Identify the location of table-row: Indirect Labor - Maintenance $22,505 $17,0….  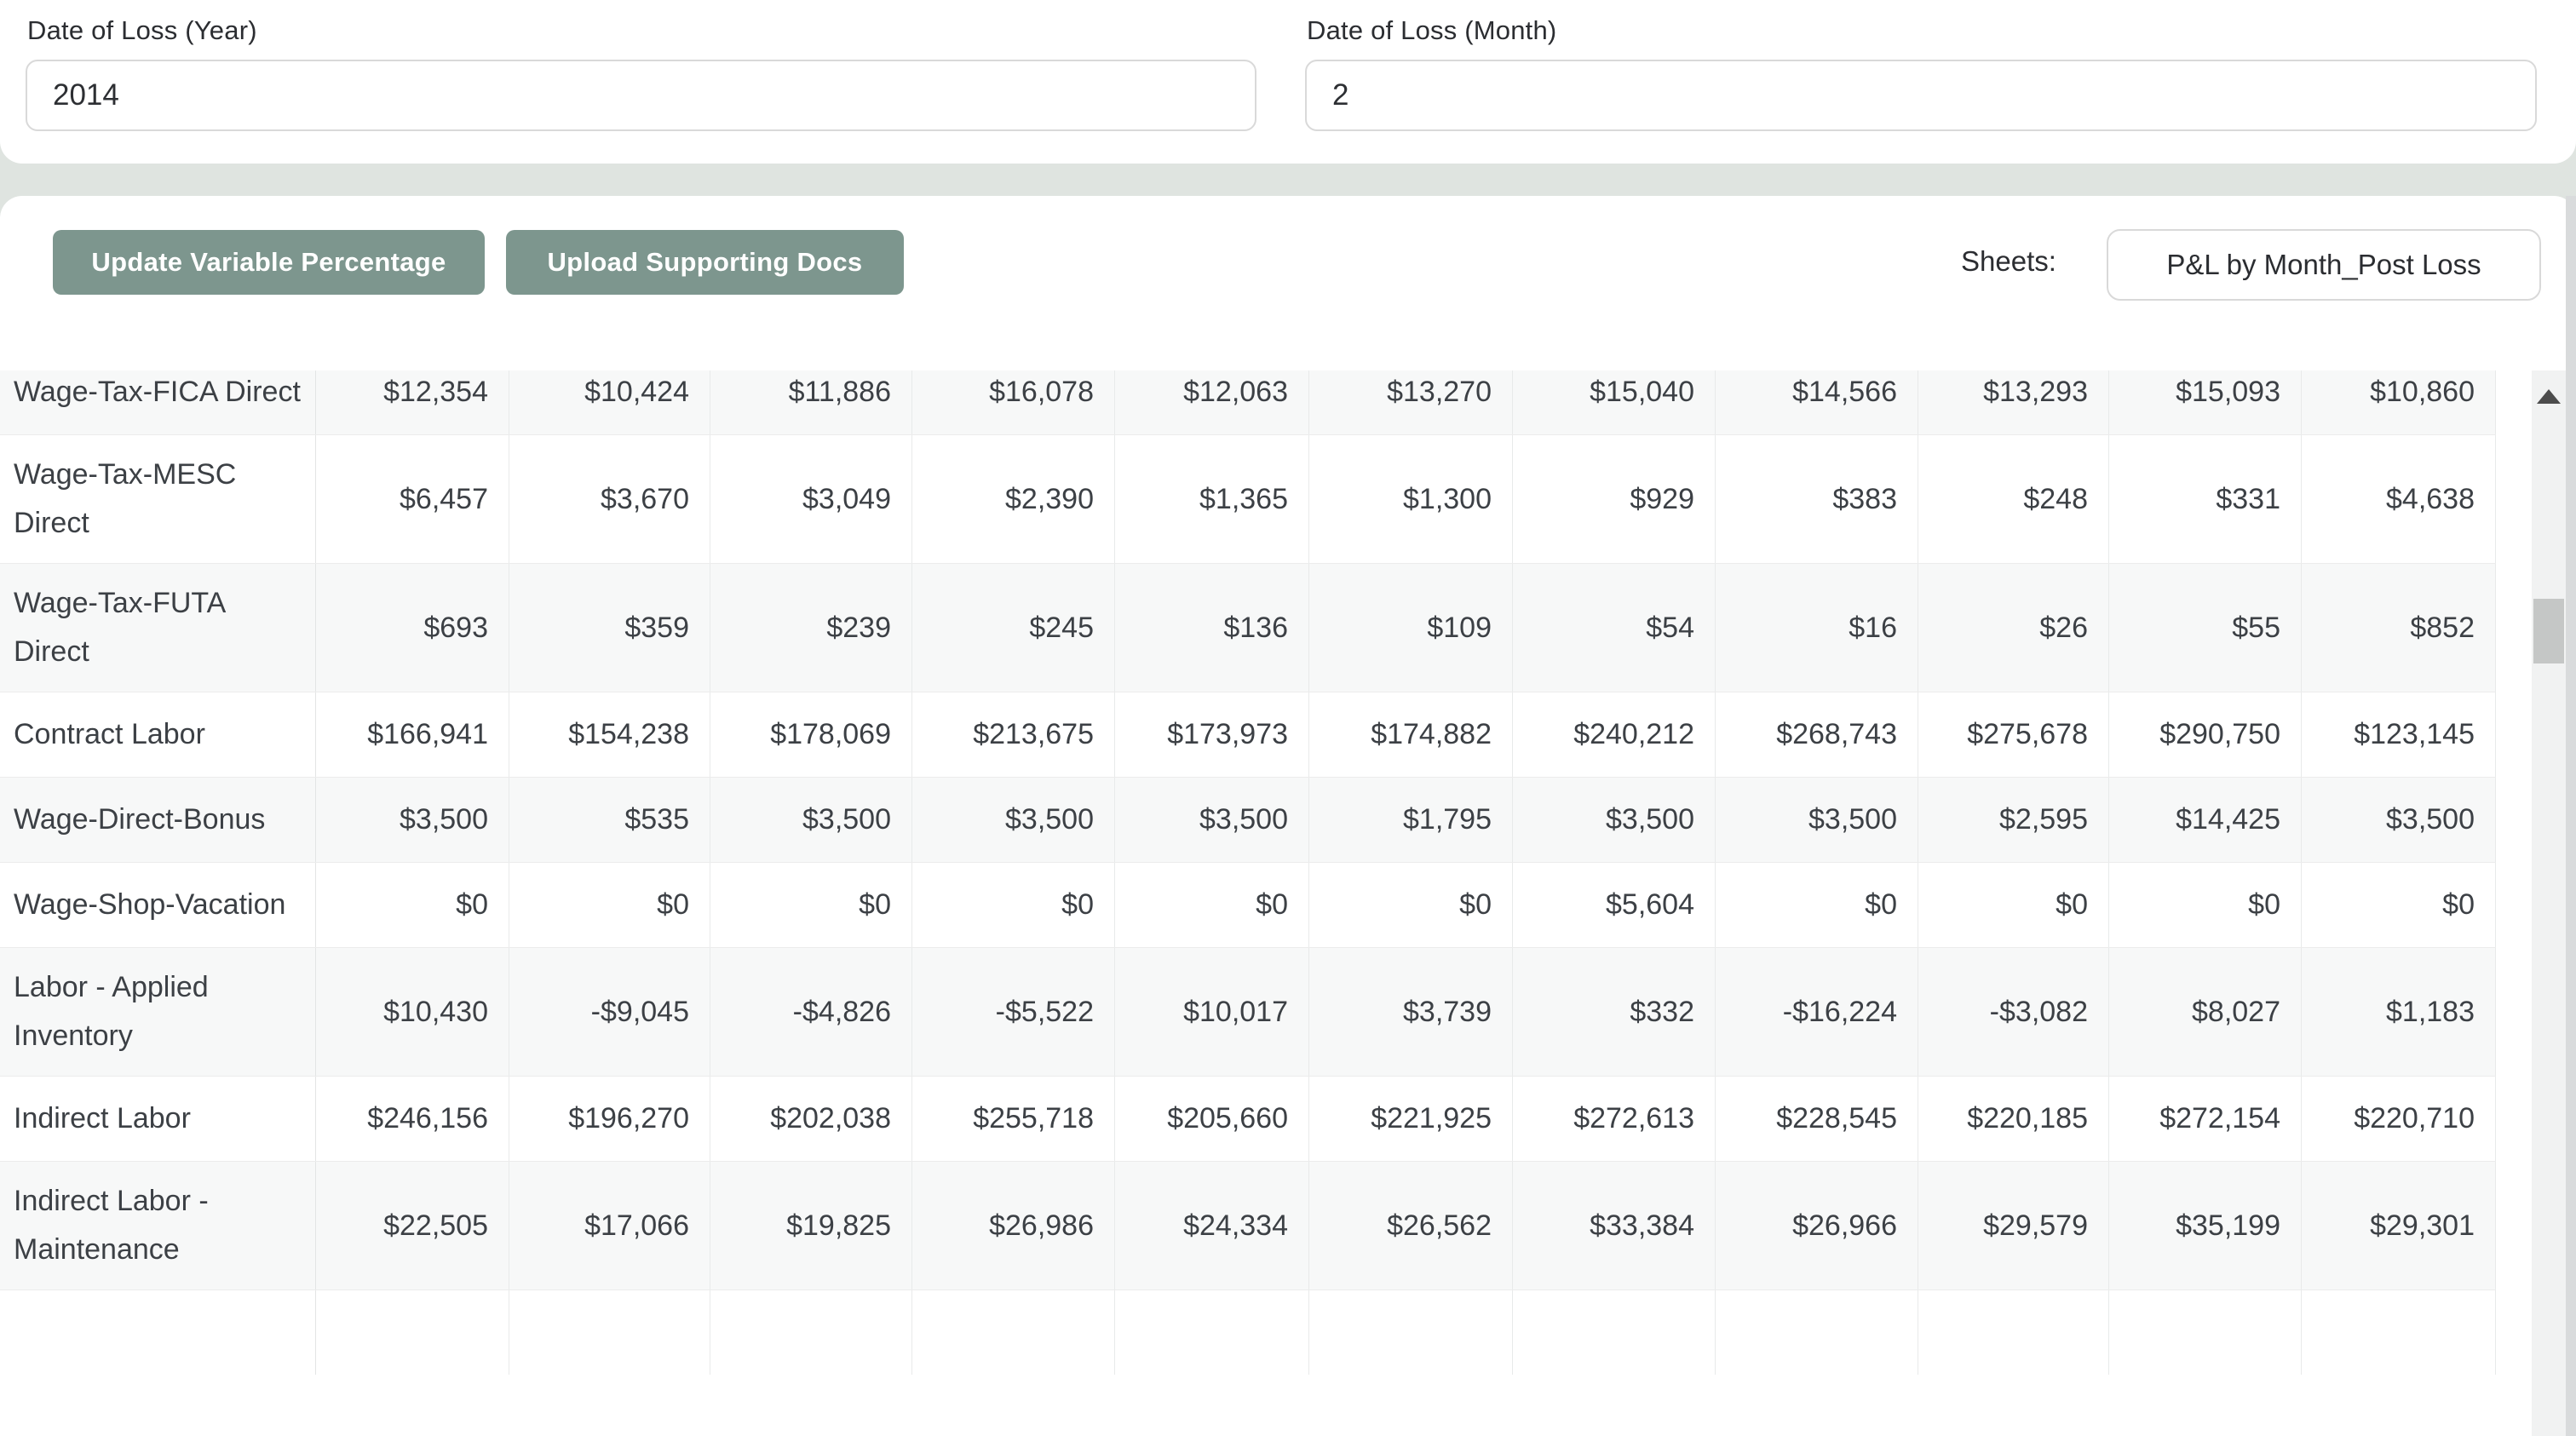
(1248, 1225).